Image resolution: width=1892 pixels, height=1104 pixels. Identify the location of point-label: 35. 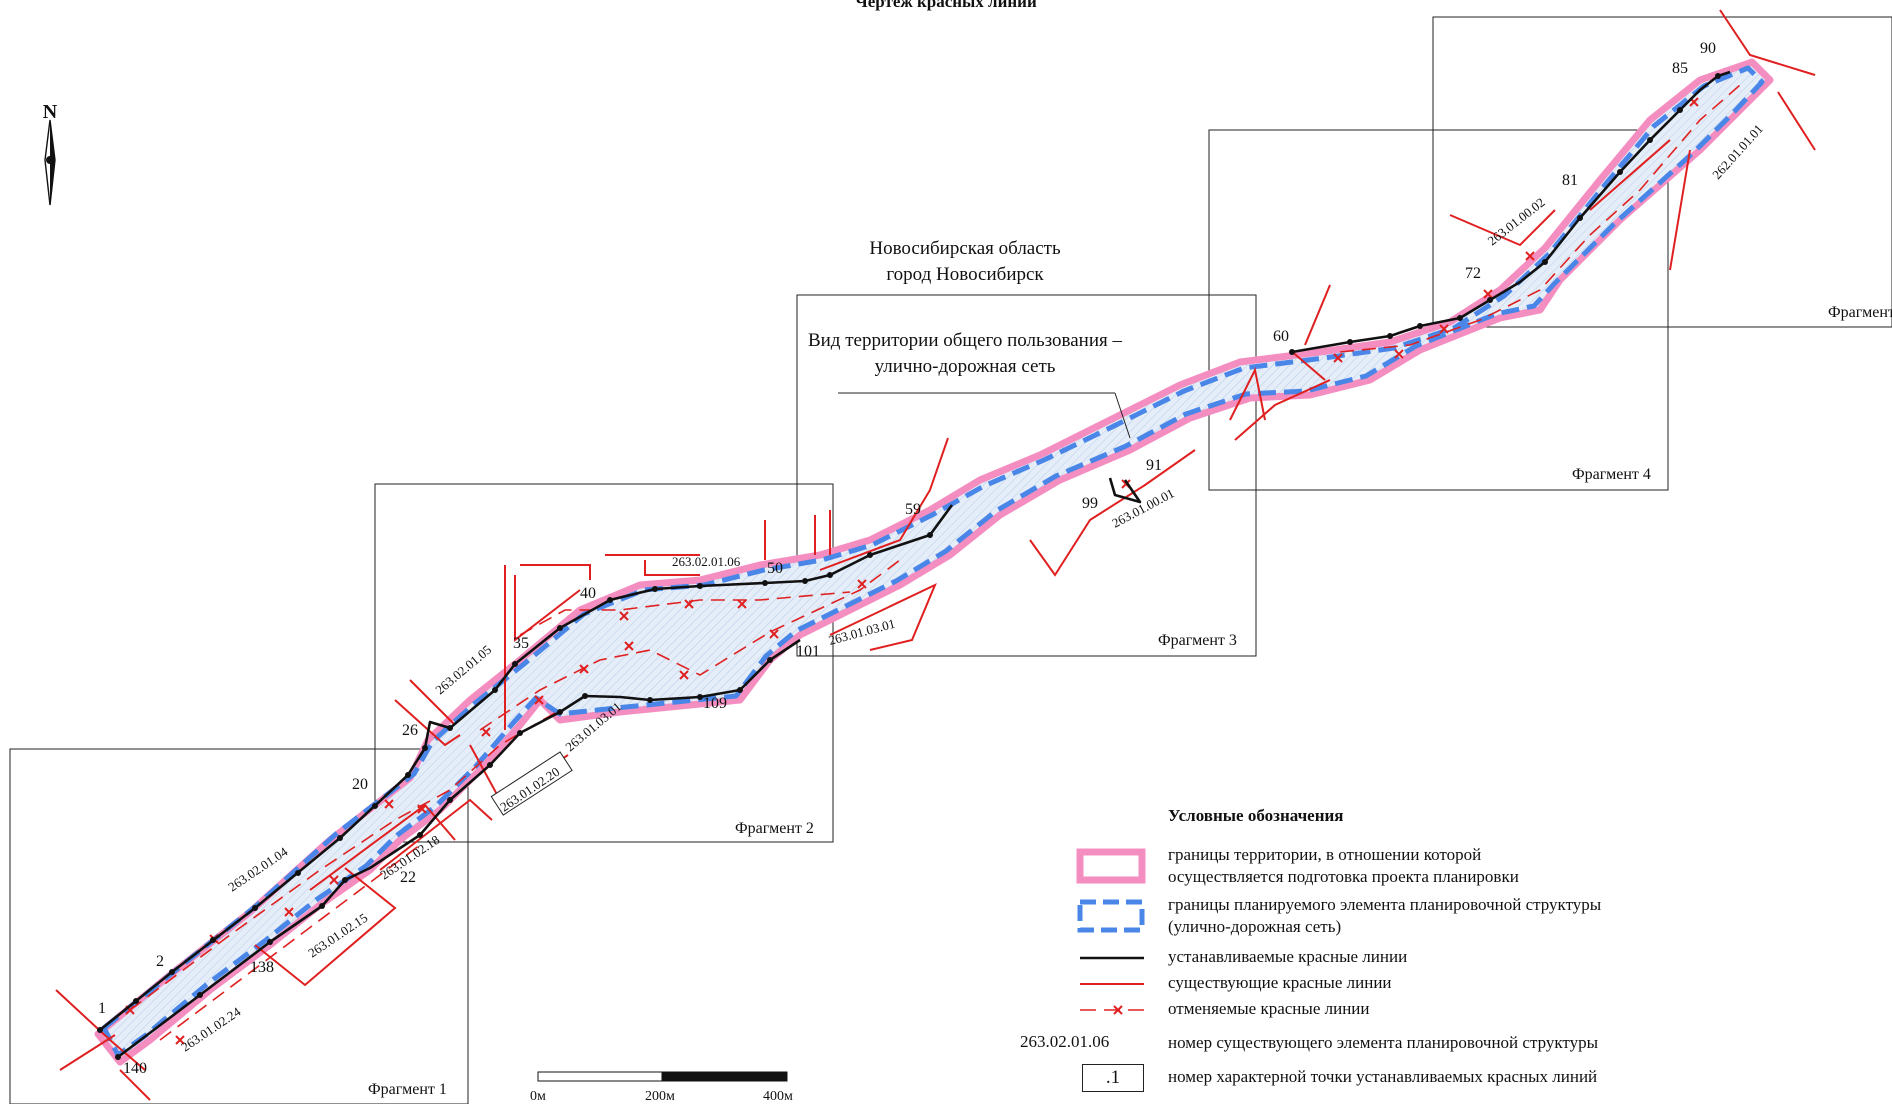
(521, 643).